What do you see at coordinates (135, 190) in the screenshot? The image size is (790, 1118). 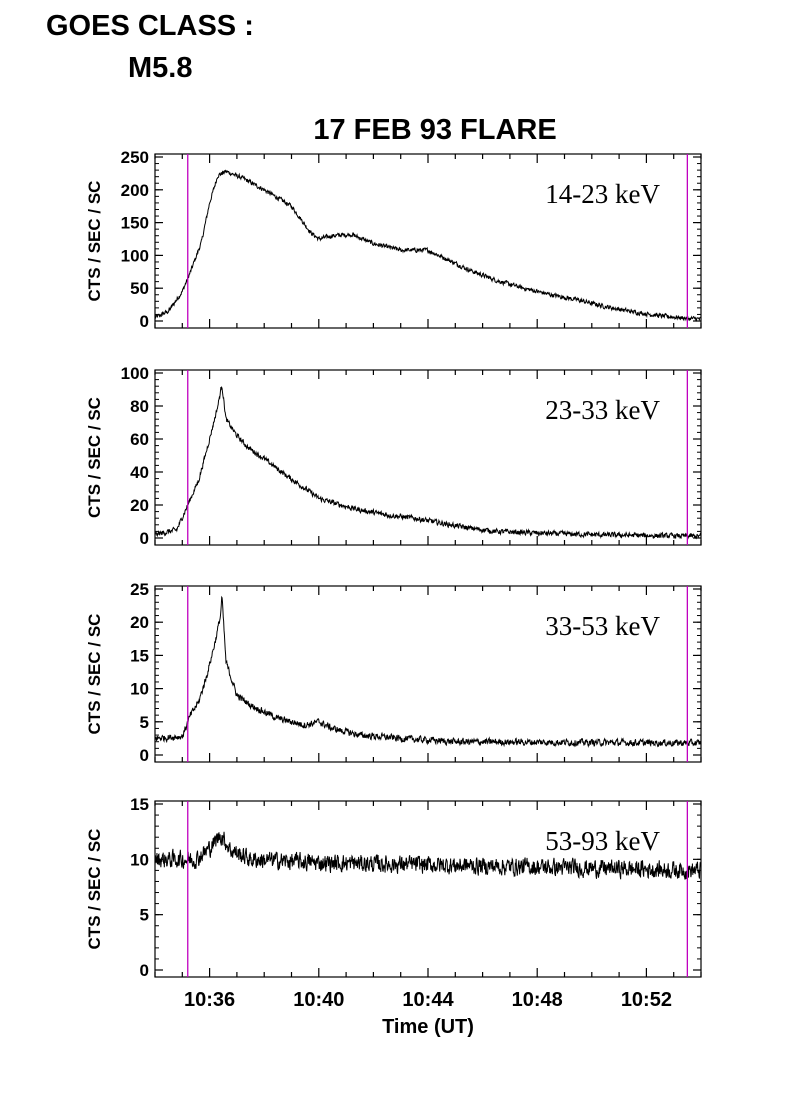 I see `y-tick-label: 200` at bounding box center [135, 190].